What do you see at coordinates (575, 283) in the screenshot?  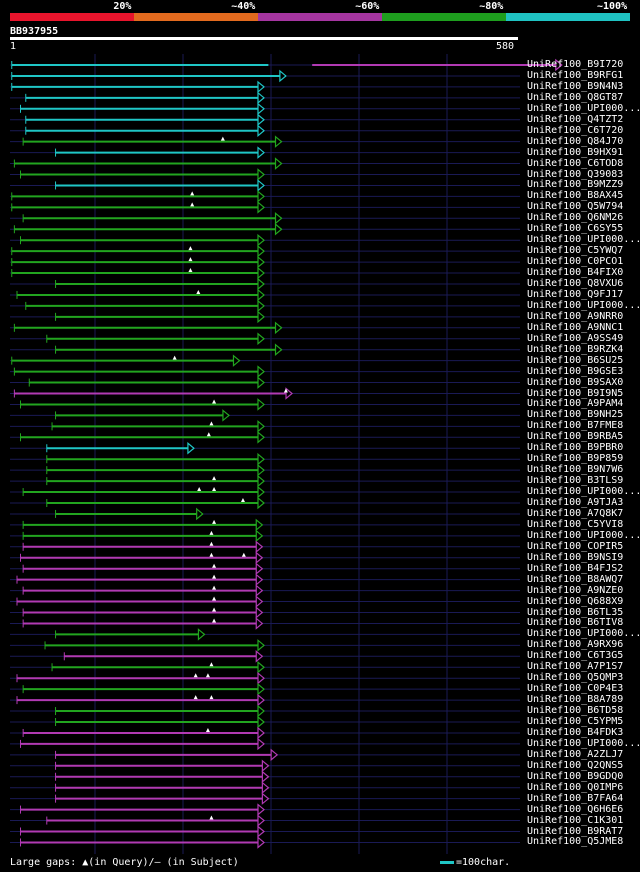 I see `hit-name: UniRef100_Q8VXU6` at bounding box center [575, 283].